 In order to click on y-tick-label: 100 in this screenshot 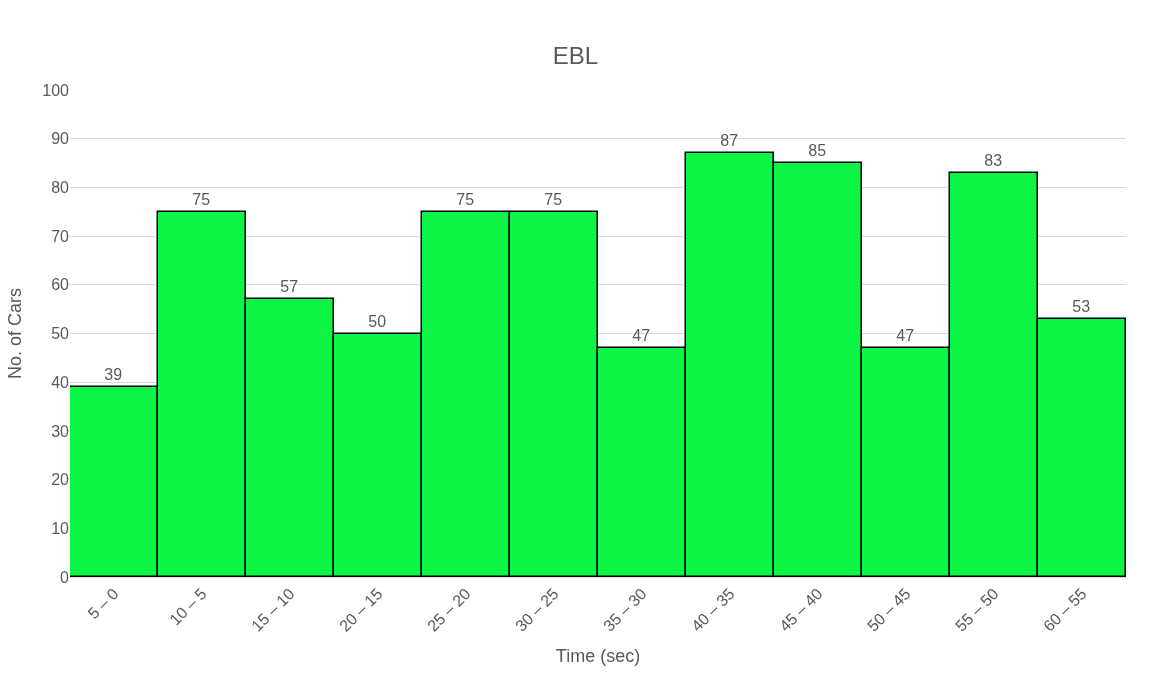, I will do `click(56, 90)`.